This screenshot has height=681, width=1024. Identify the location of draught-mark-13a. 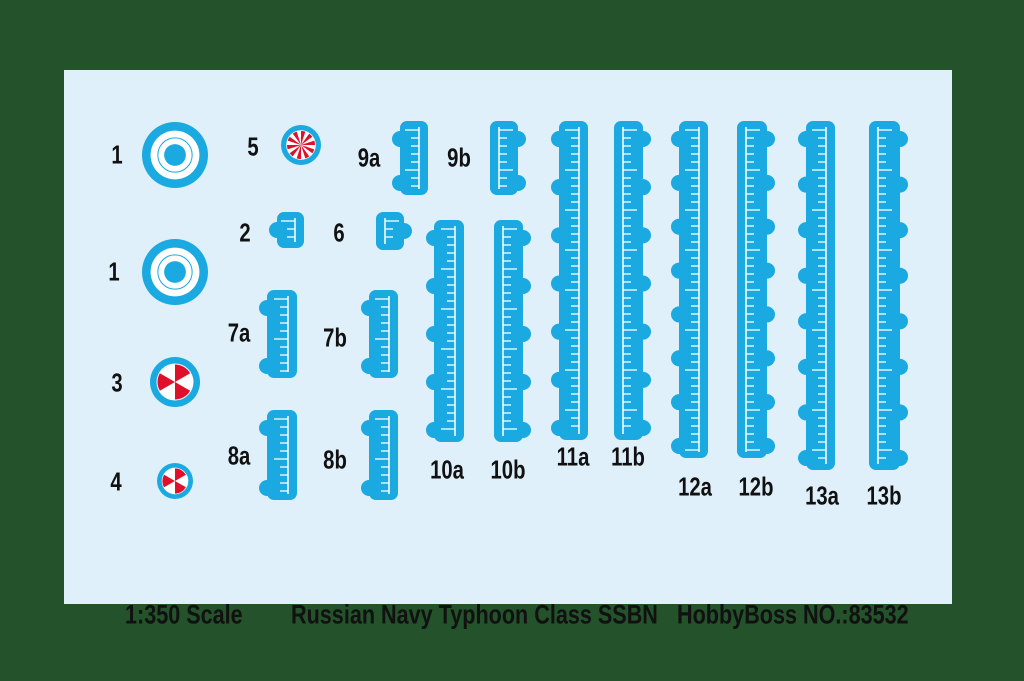
(816, 295).